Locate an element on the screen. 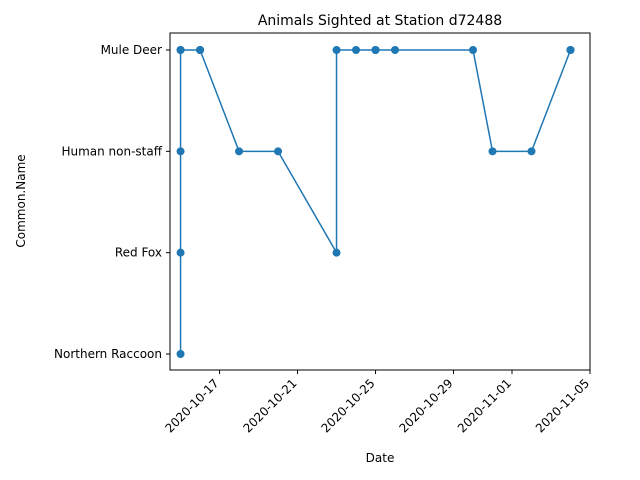 The height and width of the screenshot is (480, 640). y-tick-label: Northern Raccoon is located at coordinates (108, 354).